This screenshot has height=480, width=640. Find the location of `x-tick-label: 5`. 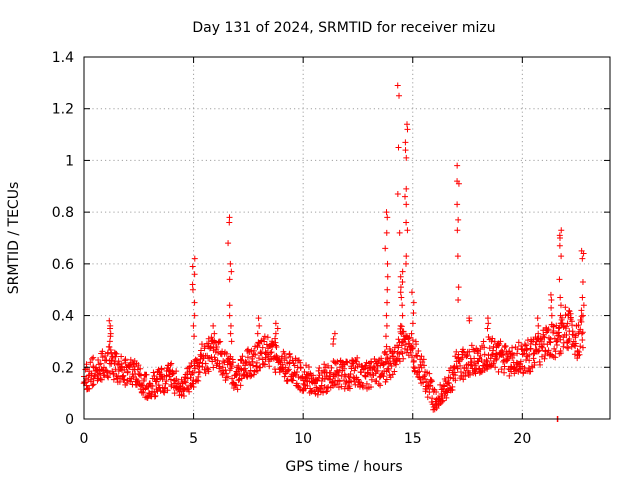

x-tick-label: 5 is located at coordinates (193, 439).